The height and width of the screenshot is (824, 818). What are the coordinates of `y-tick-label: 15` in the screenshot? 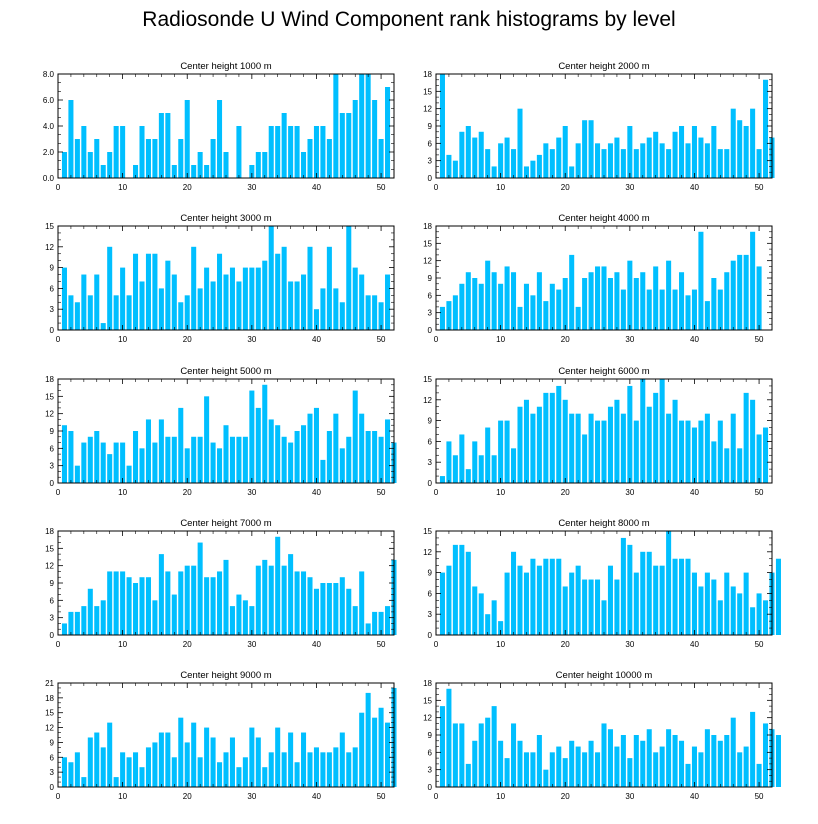 It's located at (427, 91).